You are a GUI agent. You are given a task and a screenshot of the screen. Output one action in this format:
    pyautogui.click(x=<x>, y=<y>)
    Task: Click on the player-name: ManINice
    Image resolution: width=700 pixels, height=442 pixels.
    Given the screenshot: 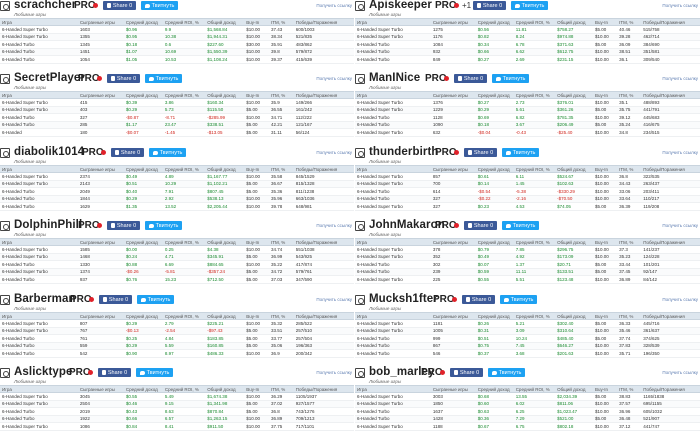 What is the action you would take?
    pyautogui.click(x=395, y=78)
    